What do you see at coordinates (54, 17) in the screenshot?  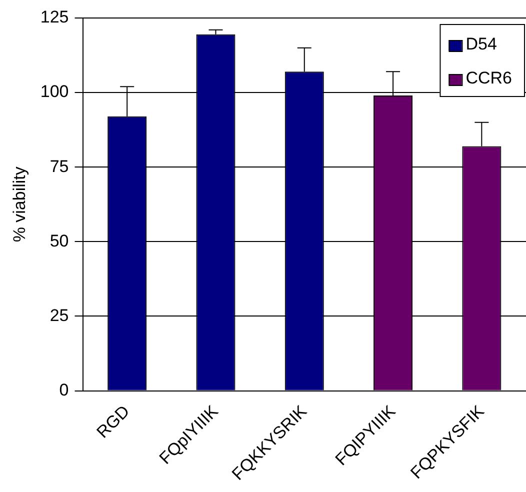 I see `y-tick-label: 125` at bounding box center [54, 17].